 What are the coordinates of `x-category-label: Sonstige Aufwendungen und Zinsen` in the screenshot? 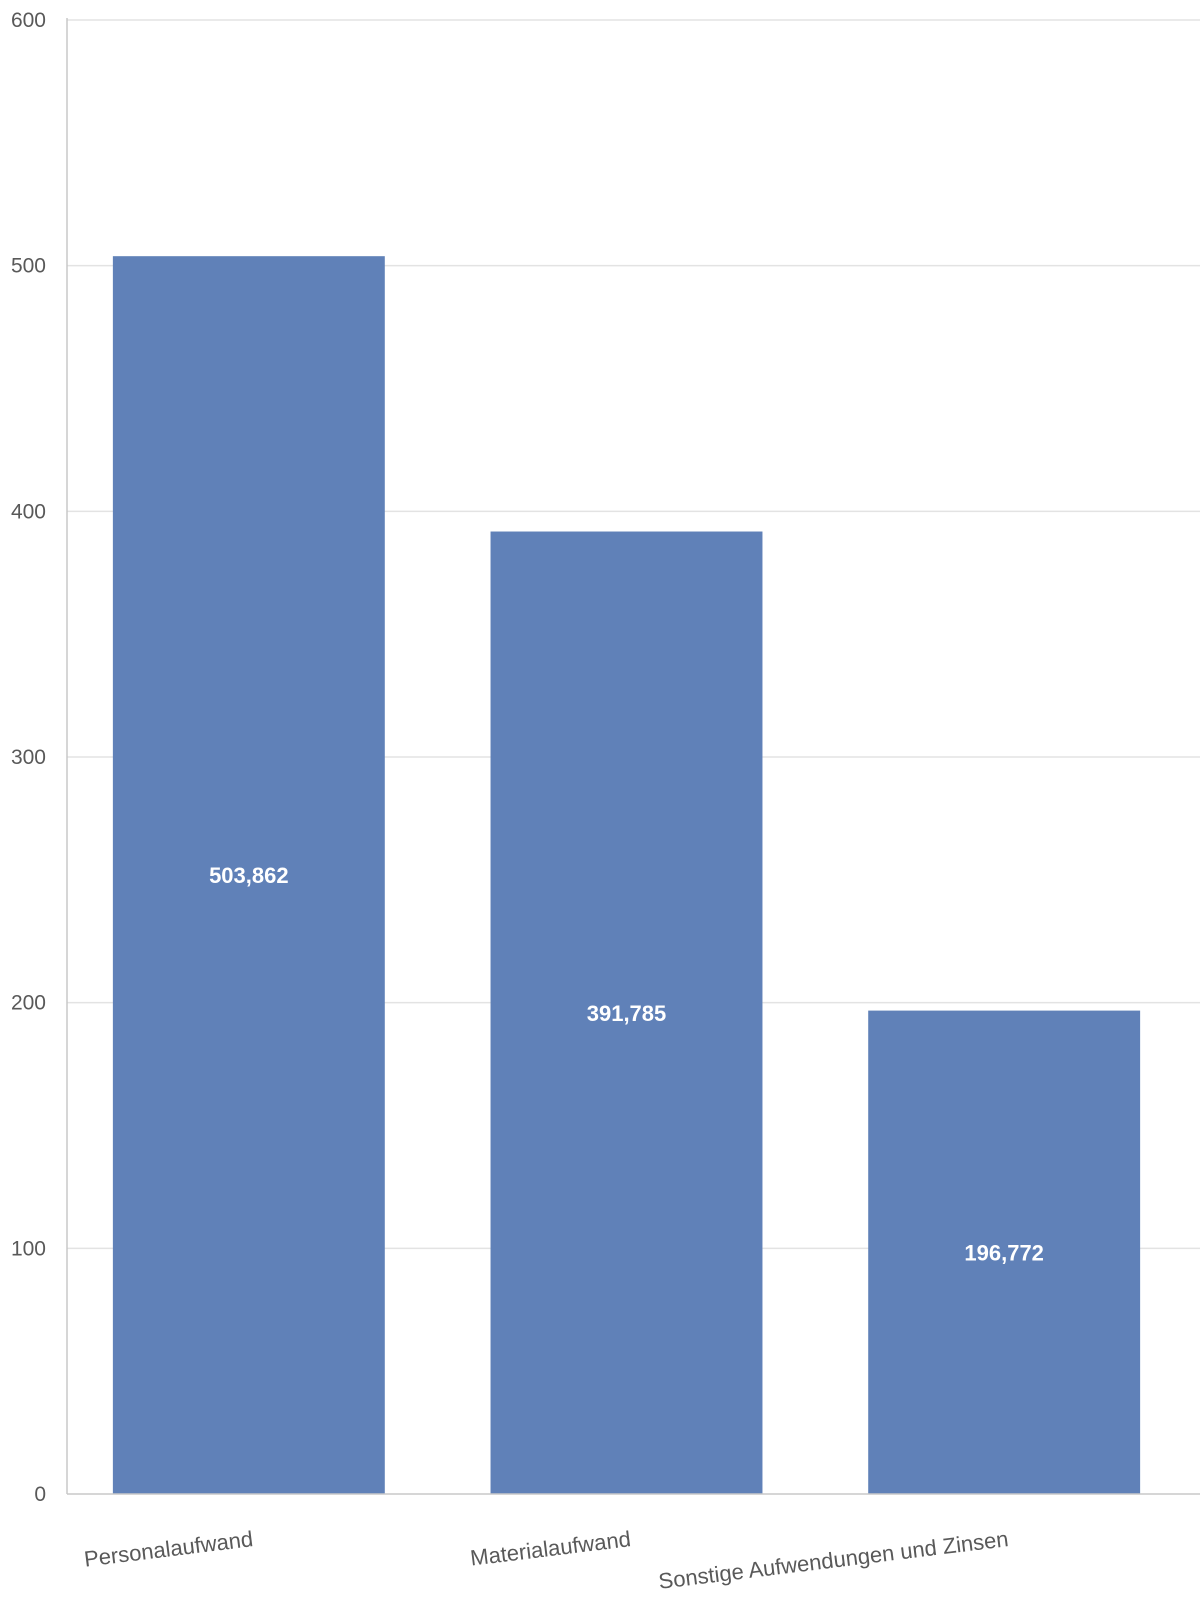 It's located at (833, 1560).